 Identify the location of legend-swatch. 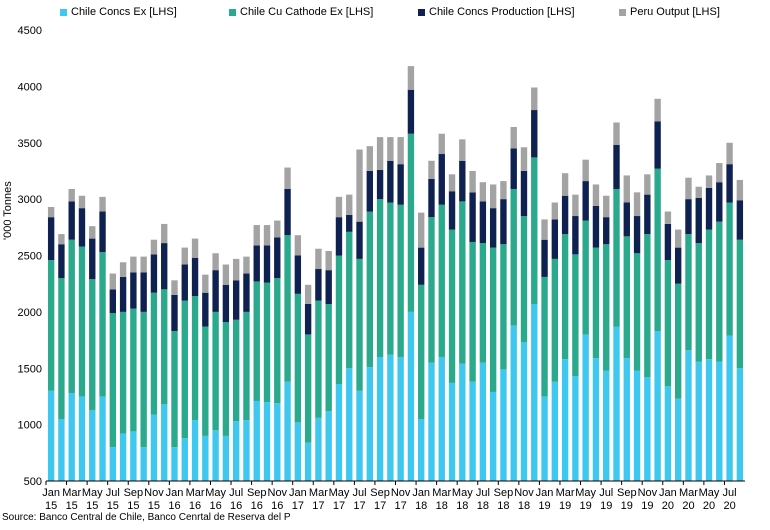
(232, 12).